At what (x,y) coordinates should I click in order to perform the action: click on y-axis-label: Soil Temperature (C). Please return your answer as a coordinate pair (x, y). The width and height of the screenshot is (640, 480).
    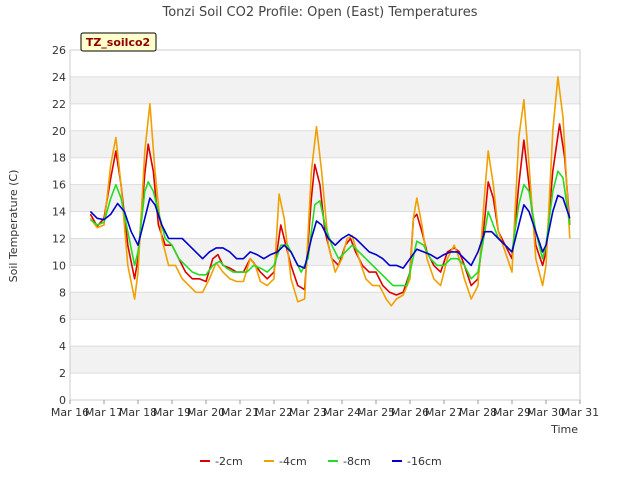
    Looking at the image, I should click on (13, 226).